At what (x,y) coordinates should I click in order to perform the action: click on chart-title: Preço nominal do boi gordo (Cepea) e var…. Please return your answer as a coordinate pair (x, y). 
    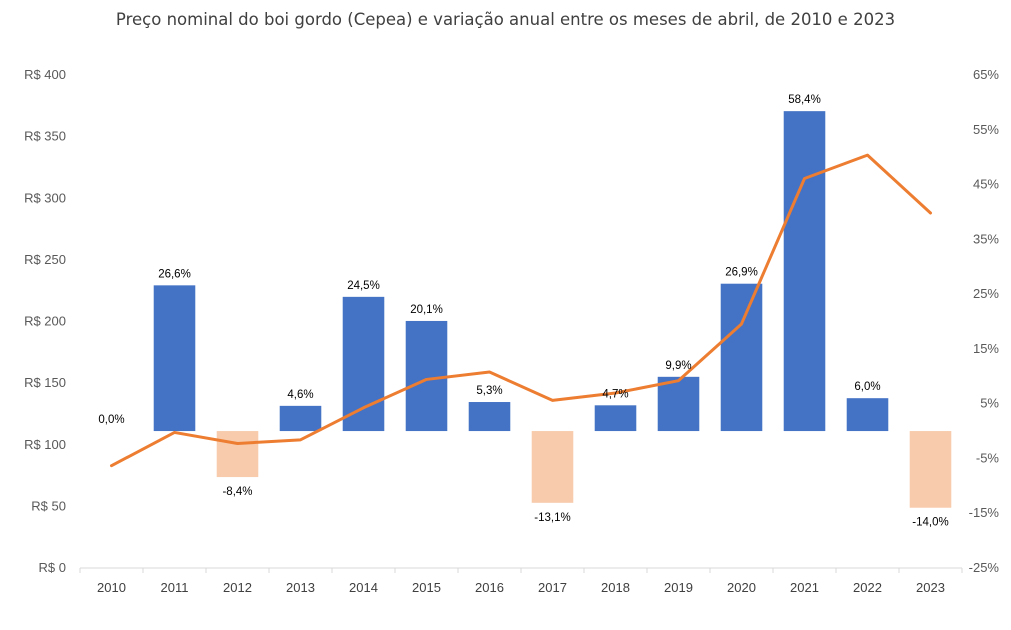
    Looking at the image, I should click on (505, 19).